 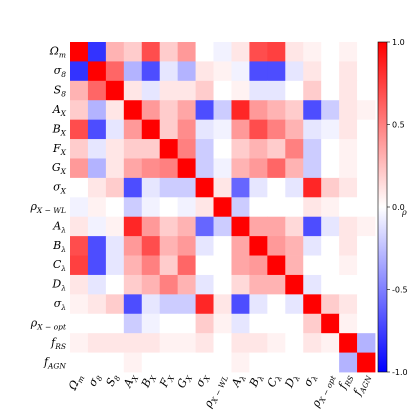 I want to click on y-tick-label: Bλ, so click(x=59, y=246).